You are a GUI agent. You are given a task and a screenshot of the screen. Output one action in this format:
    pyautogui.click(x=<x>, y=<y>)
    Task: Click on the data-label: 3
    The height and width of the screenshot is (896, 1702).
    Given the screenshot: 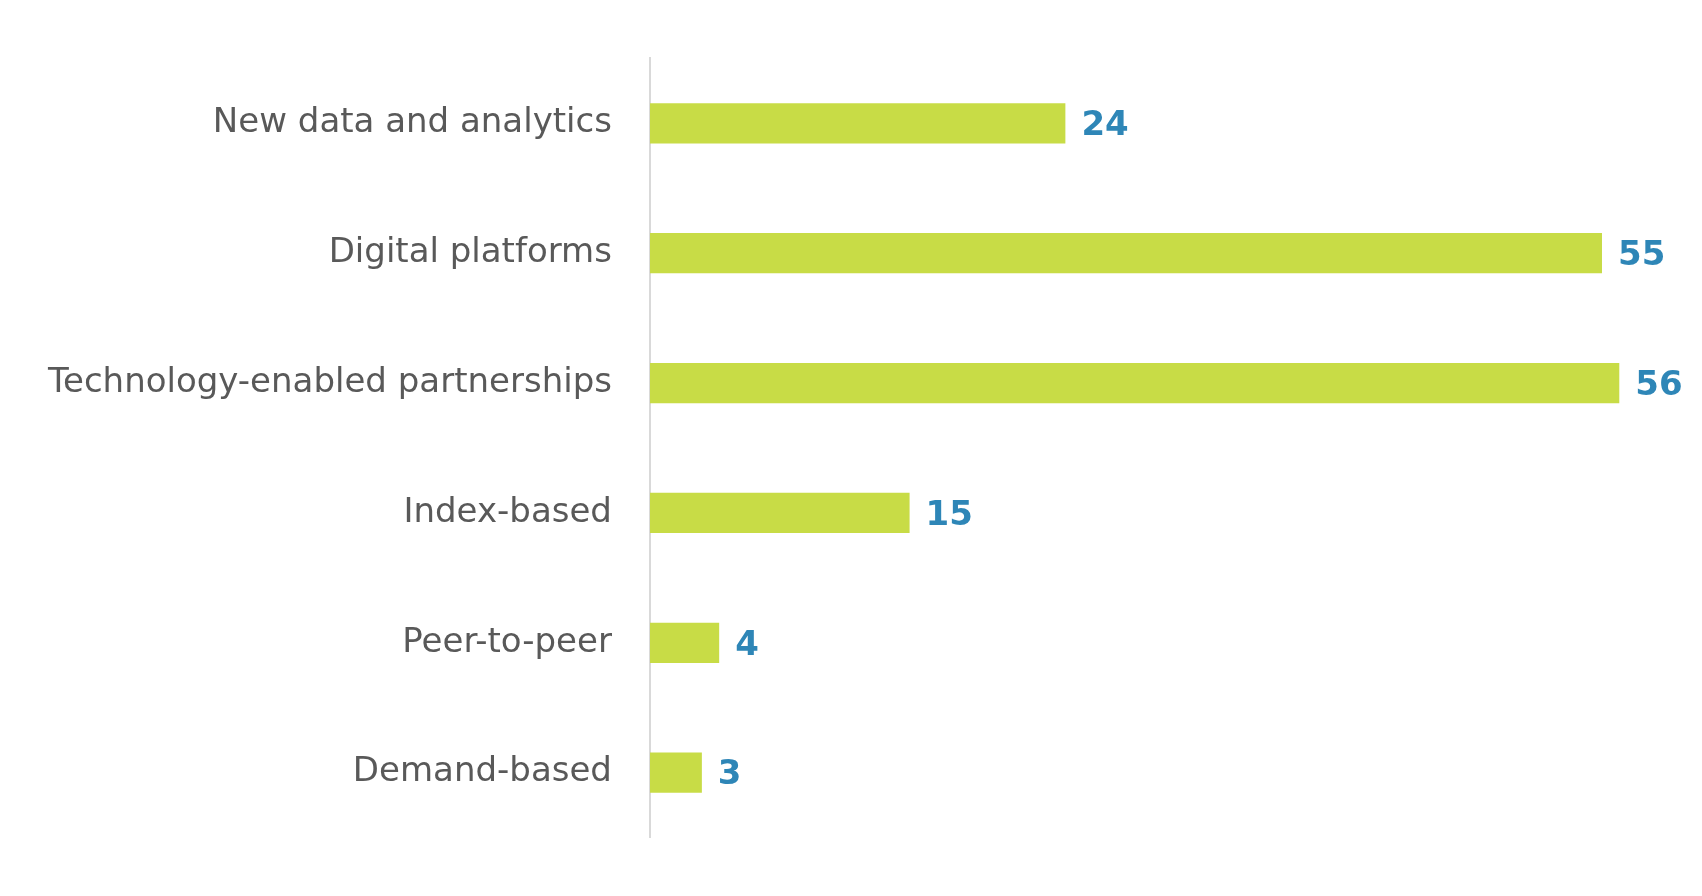 What is the action you would take?
    pyautogui.click(x=729, y=772)
    